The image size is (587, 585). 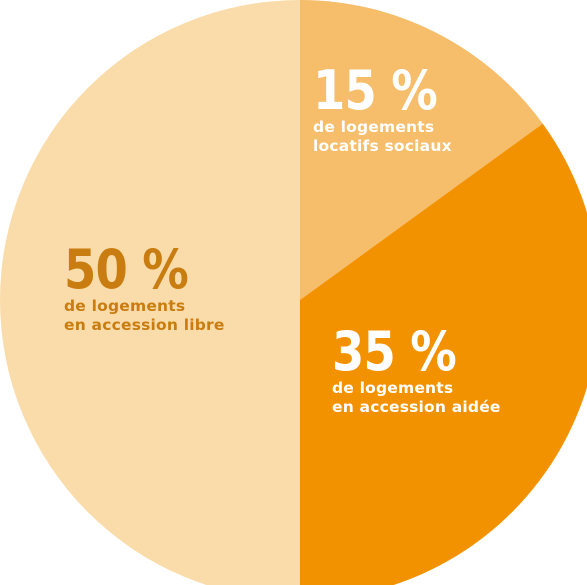 I want to click on desc-line2-accession-libre: en accession libre, so click(x=144, y=325).